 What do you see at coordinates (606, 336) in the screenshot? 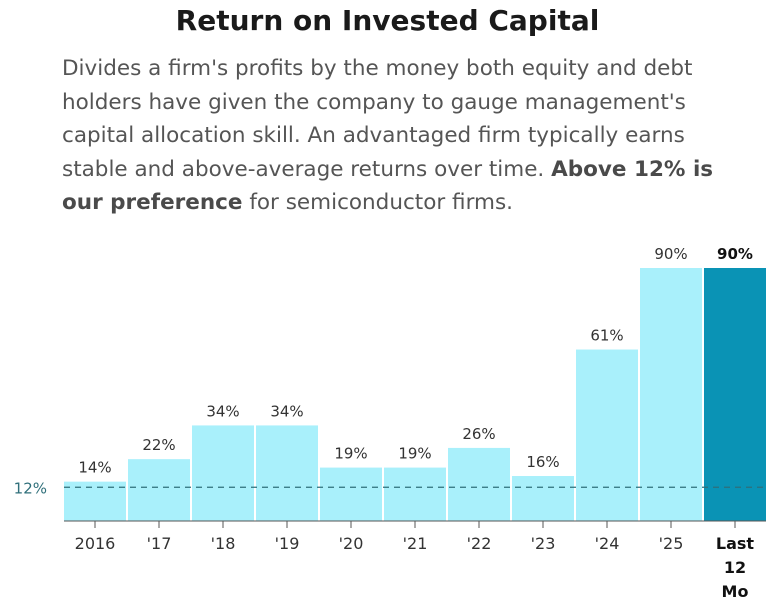
I see `bar-value-label: 61%` at bounding box center [606, 336].